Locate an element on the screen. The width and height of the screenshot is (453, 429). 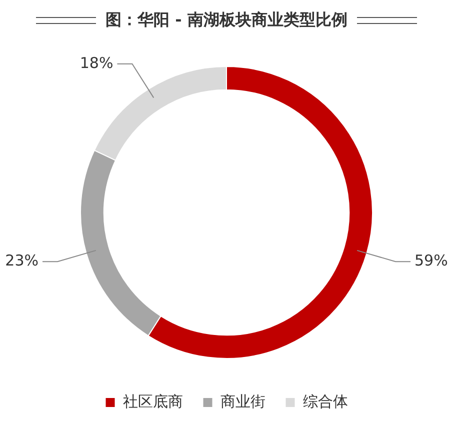
data-label: 18% is located at coordinates (97, 63).